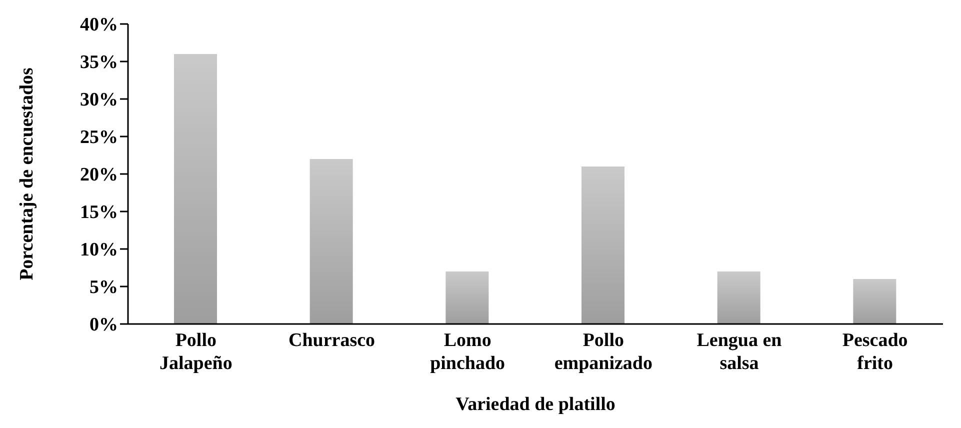  What do you see at coordinates (739, 352) in the screenshot?
I see `x-tick-label: Lengua en salsa` at bounding box center [739, 352].